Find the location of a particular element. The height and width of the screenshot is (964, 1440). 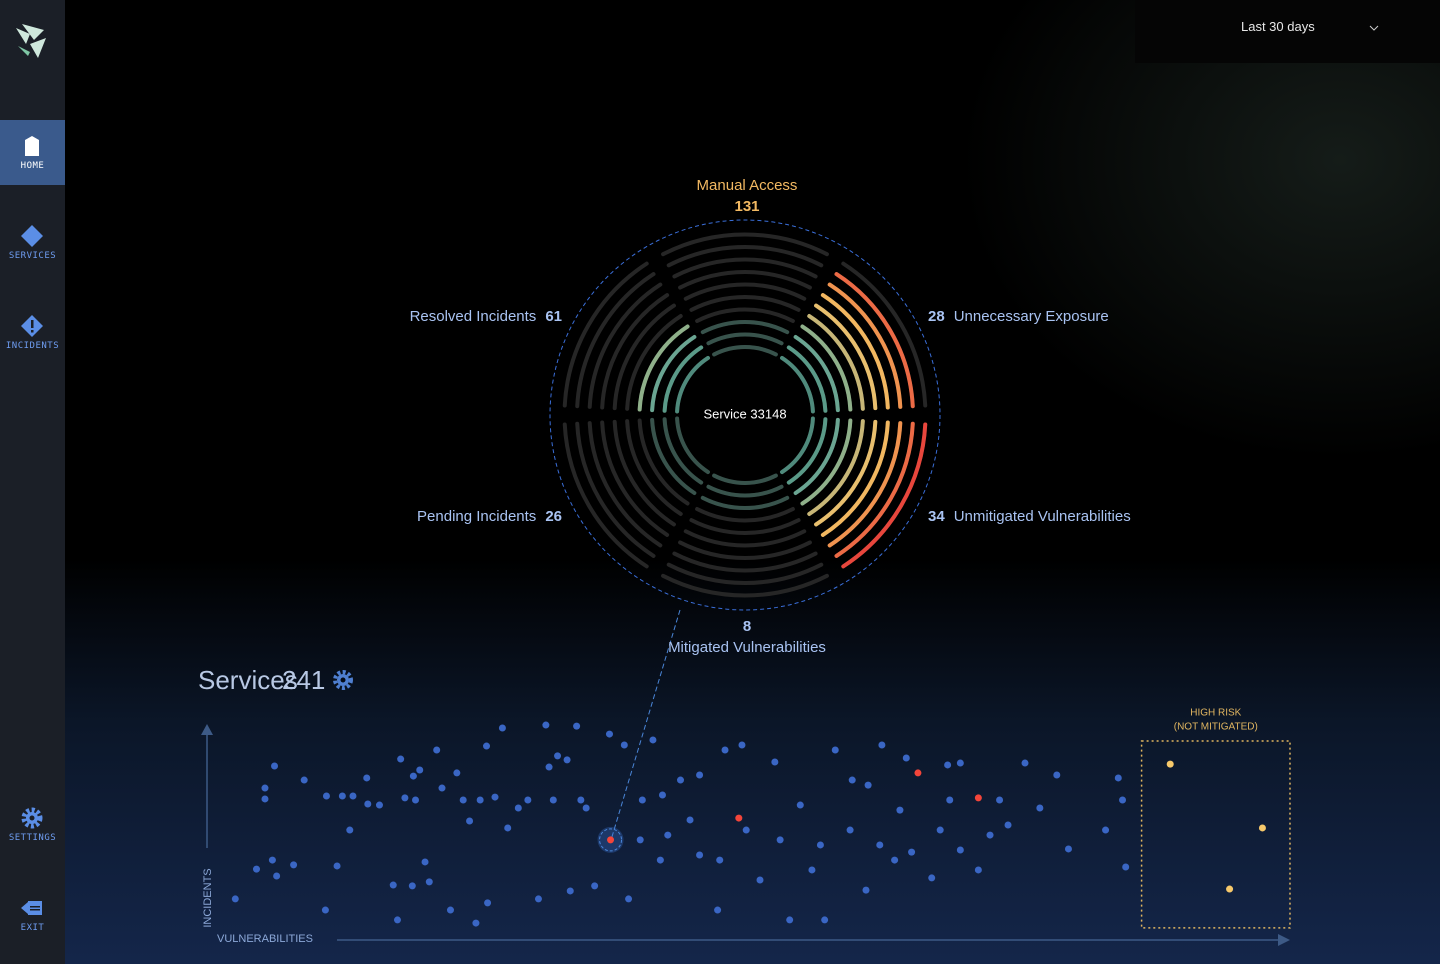

segment-level is located at coordinates (745, 491).